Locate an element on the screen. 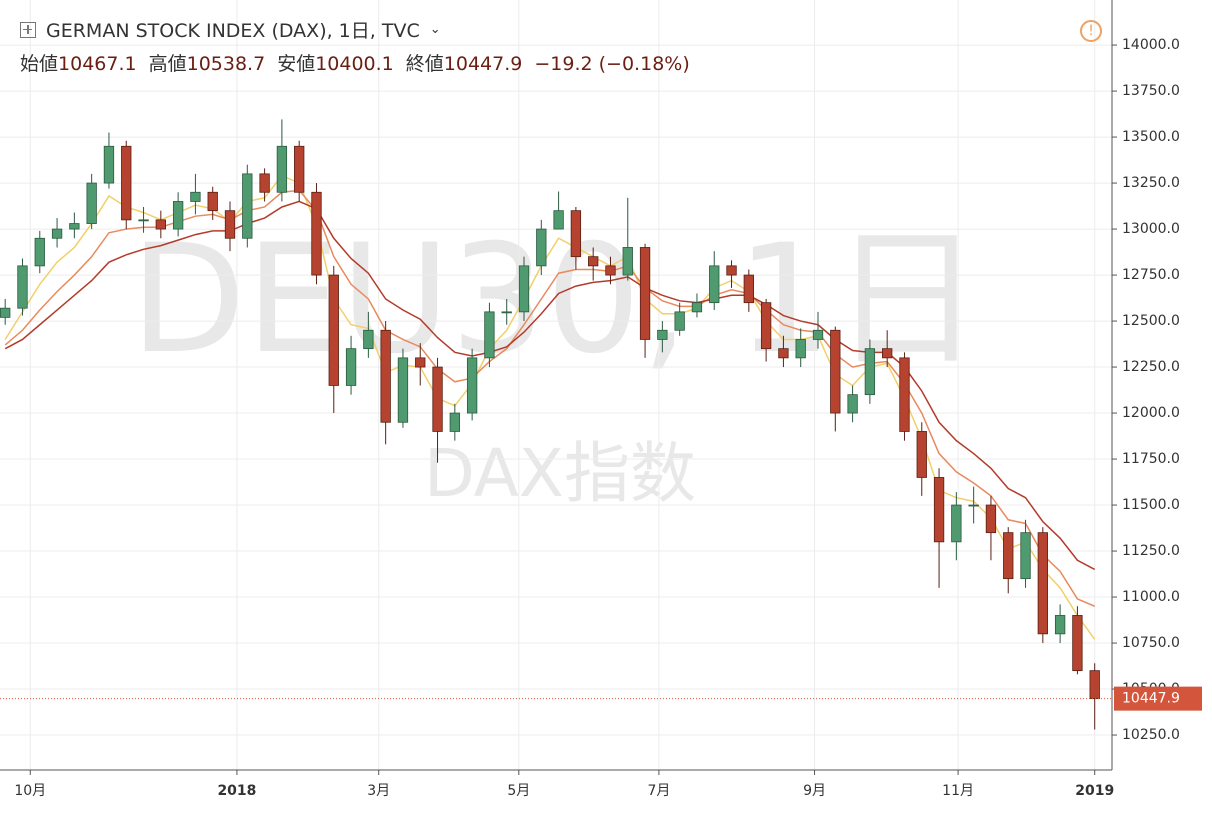 The height and width of the screenshot is (816, 1212). ohlc-value: 10400.1 is located at coordinates (354, 64).